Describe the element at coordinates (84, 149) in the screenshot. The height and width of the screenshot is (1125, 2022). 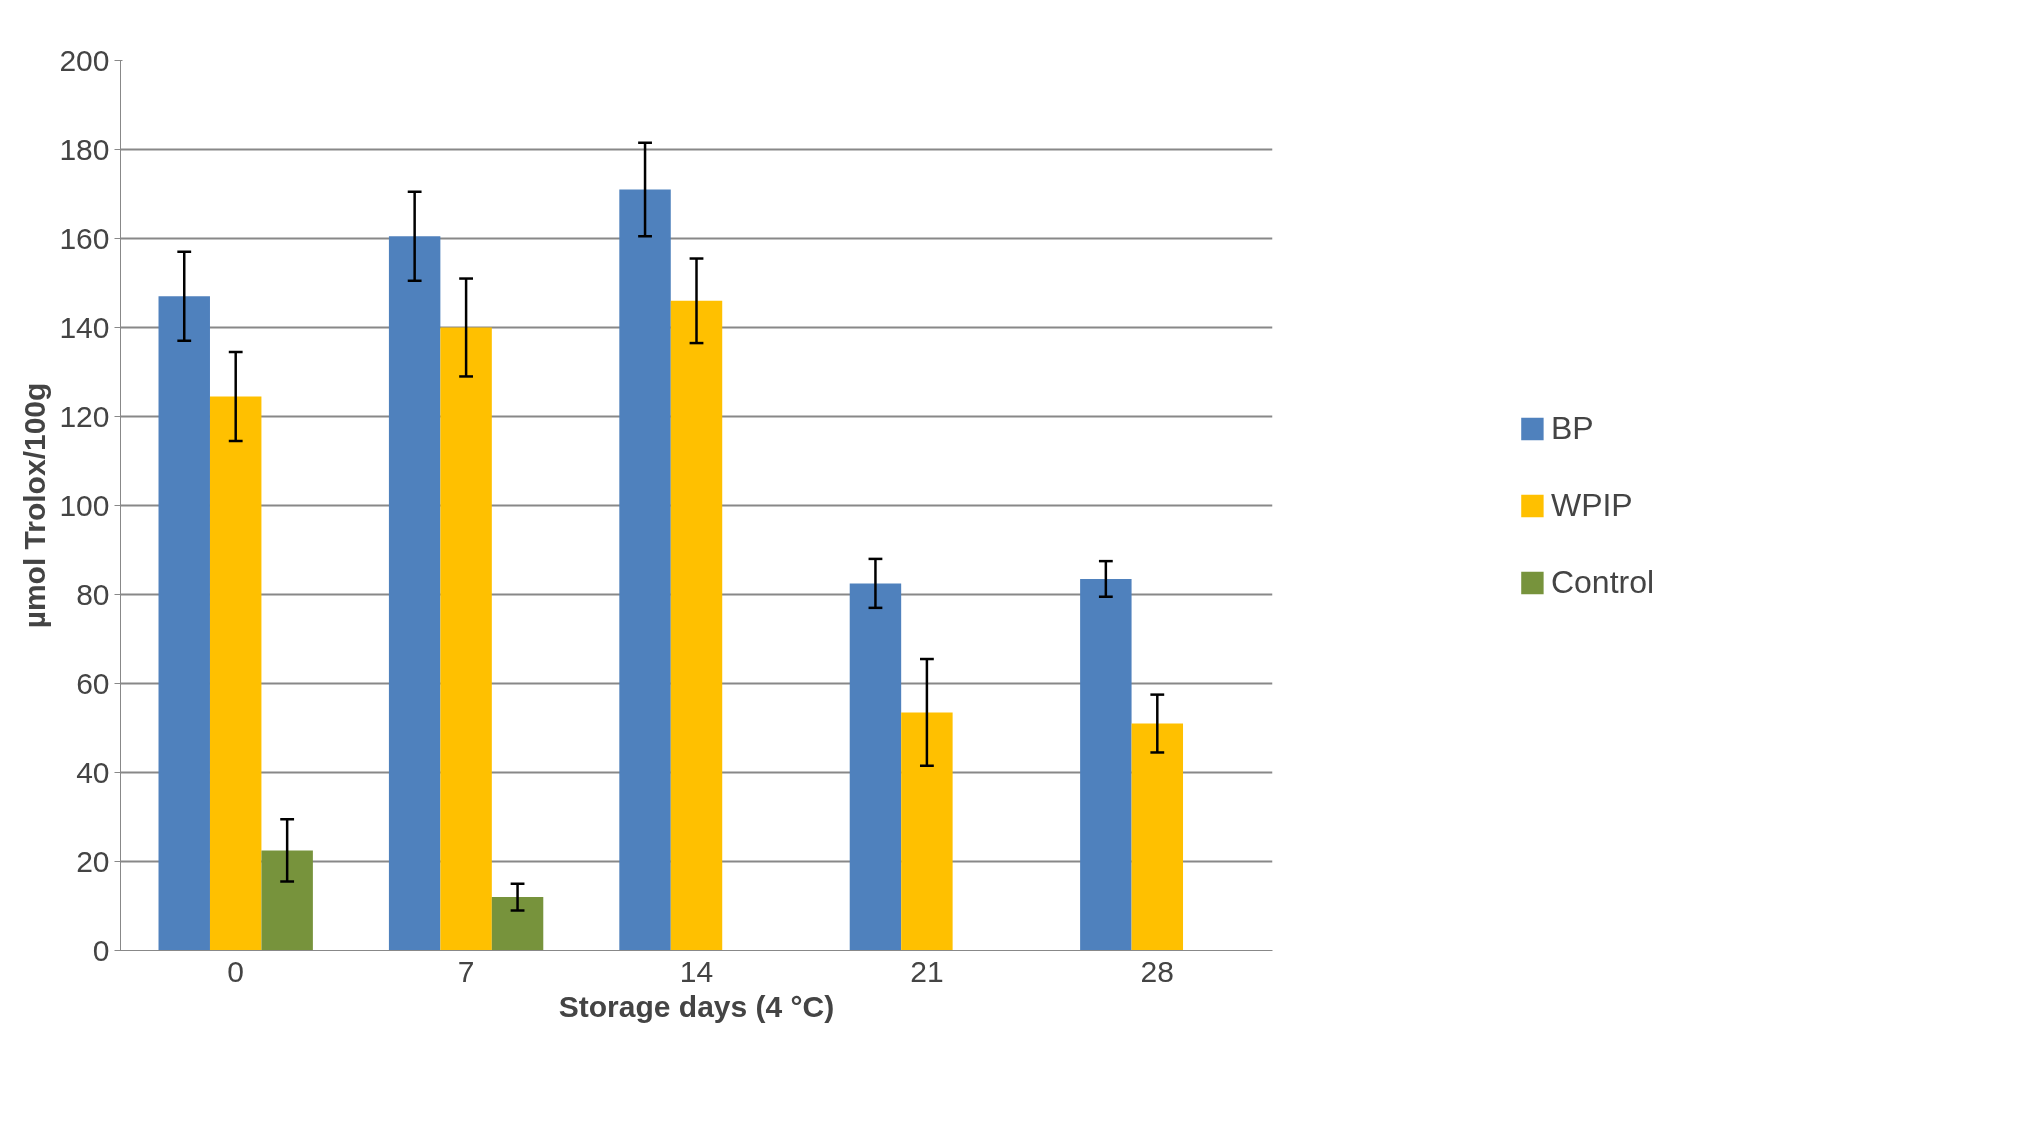
I see `y-tick-label: 180` at that location.